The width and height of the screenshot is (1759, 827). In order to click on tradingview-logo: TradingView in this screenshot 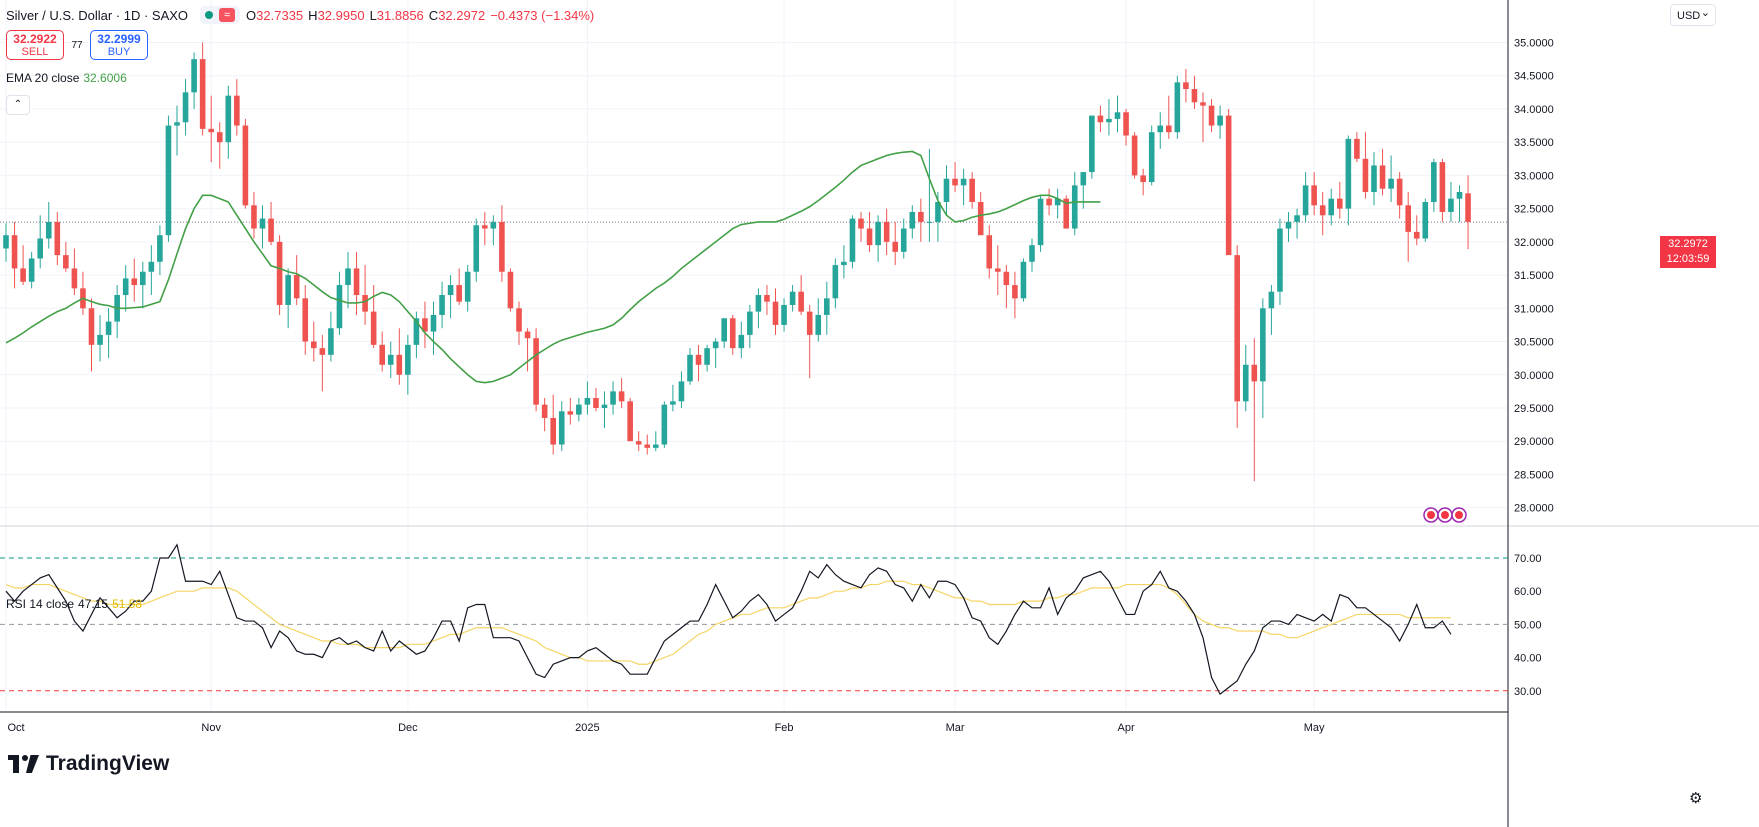, I will do `click(88, 764)`.